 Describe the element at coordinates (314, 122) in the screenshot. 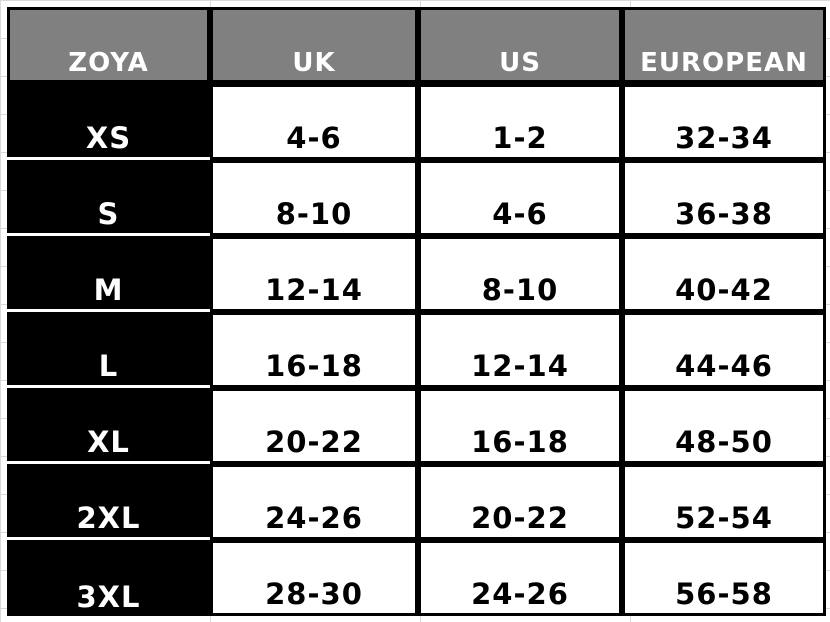

I see `size-value-cell-uk: 4-6` at that location.